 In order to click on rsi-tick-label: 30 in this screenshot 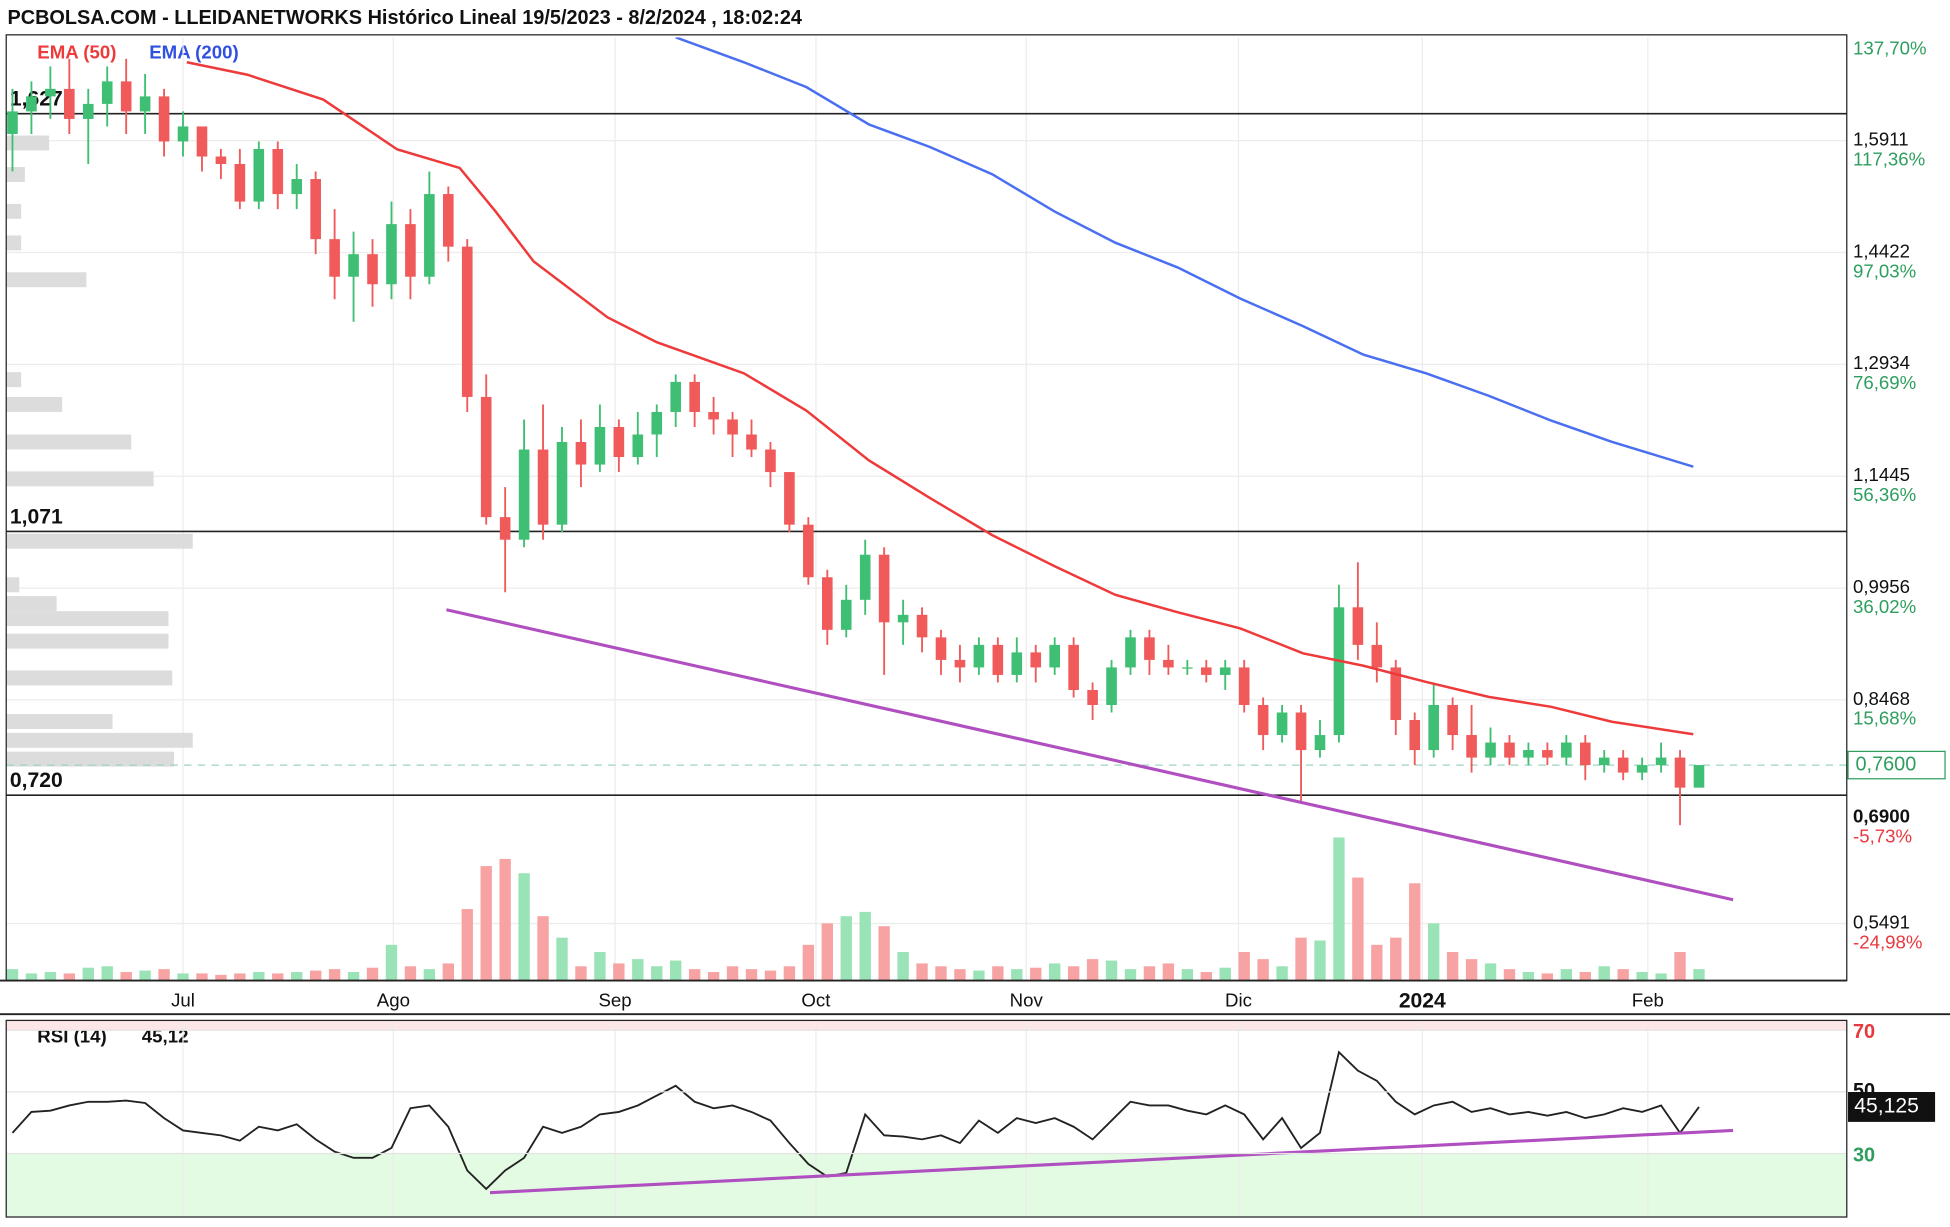, I will do `click(1864, 1155)`.